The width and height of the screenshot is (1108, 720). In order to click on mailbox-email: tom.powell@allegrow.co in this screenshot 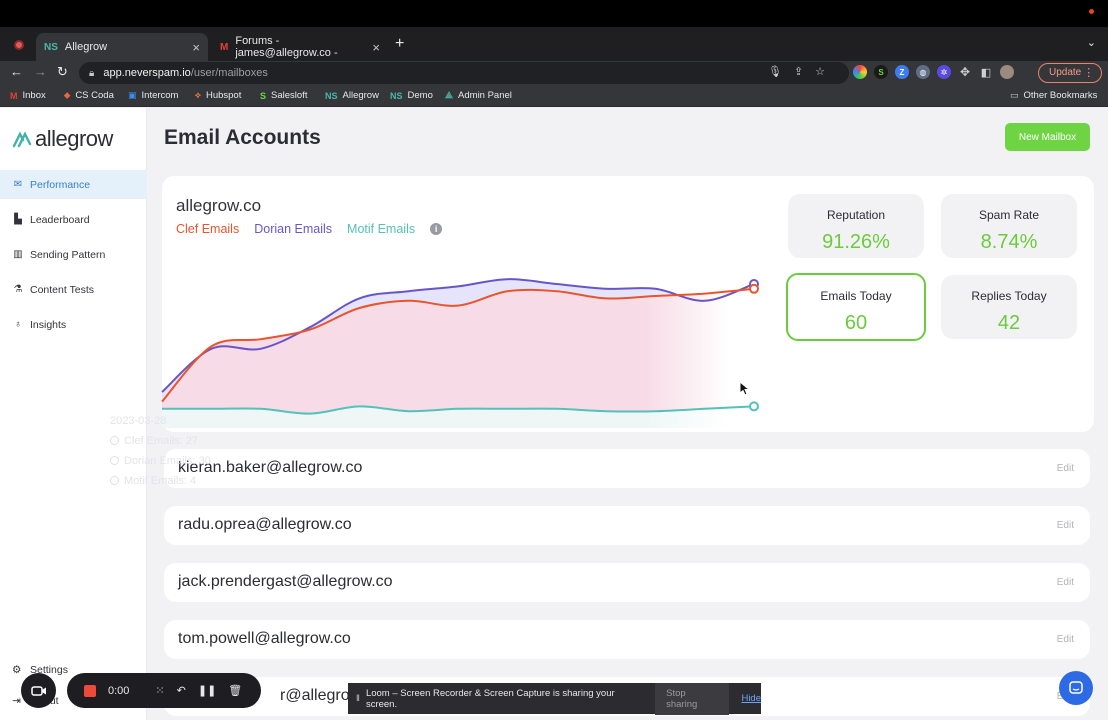, I will do `click(264, 638)`.